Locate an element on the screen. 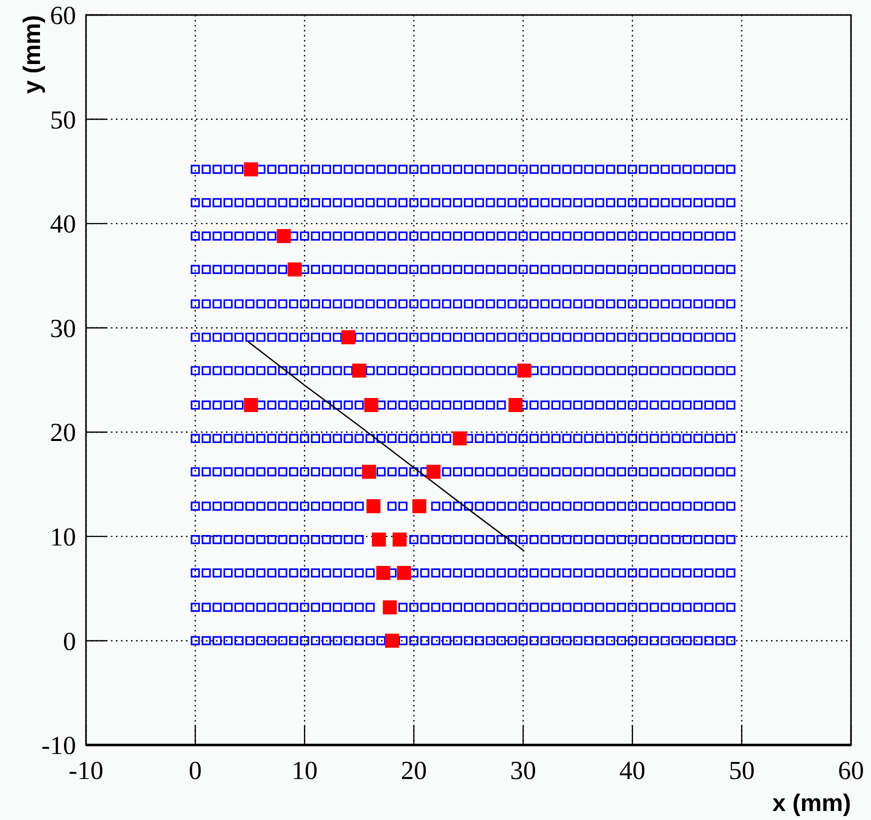 Image resolution: width=871 pixels, height=820 pixels. y-tick-label: 50 is located at coordinates (63, 119).